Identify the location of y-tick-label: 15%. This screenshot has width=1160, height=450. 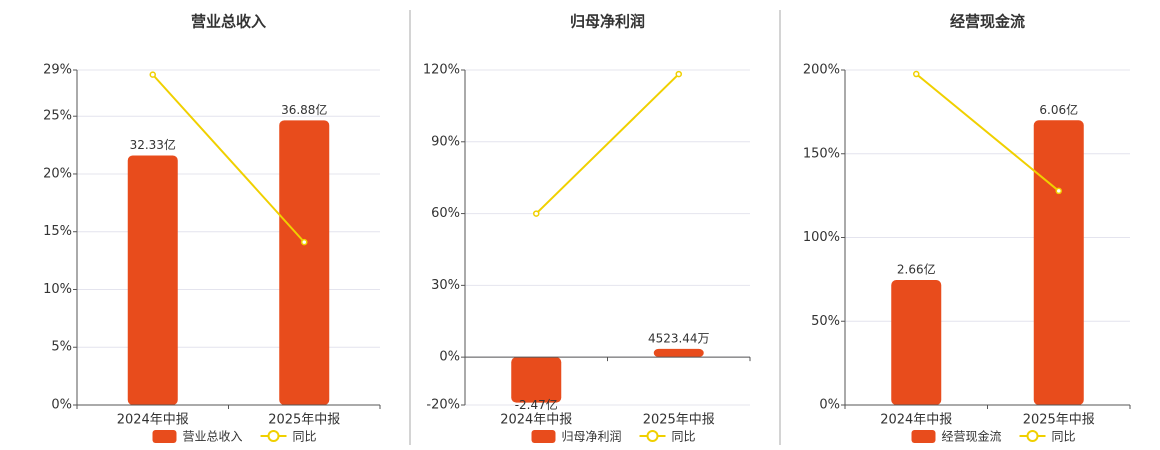
(57, 231).